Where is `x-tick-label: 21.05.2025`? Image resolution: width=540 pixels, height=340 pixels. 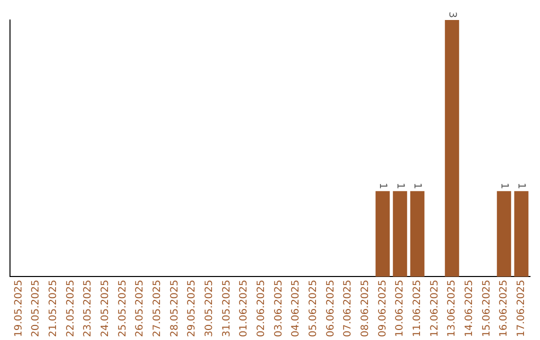 x-tick-label: 21.05.2025 is located at coordinates (53, 309).